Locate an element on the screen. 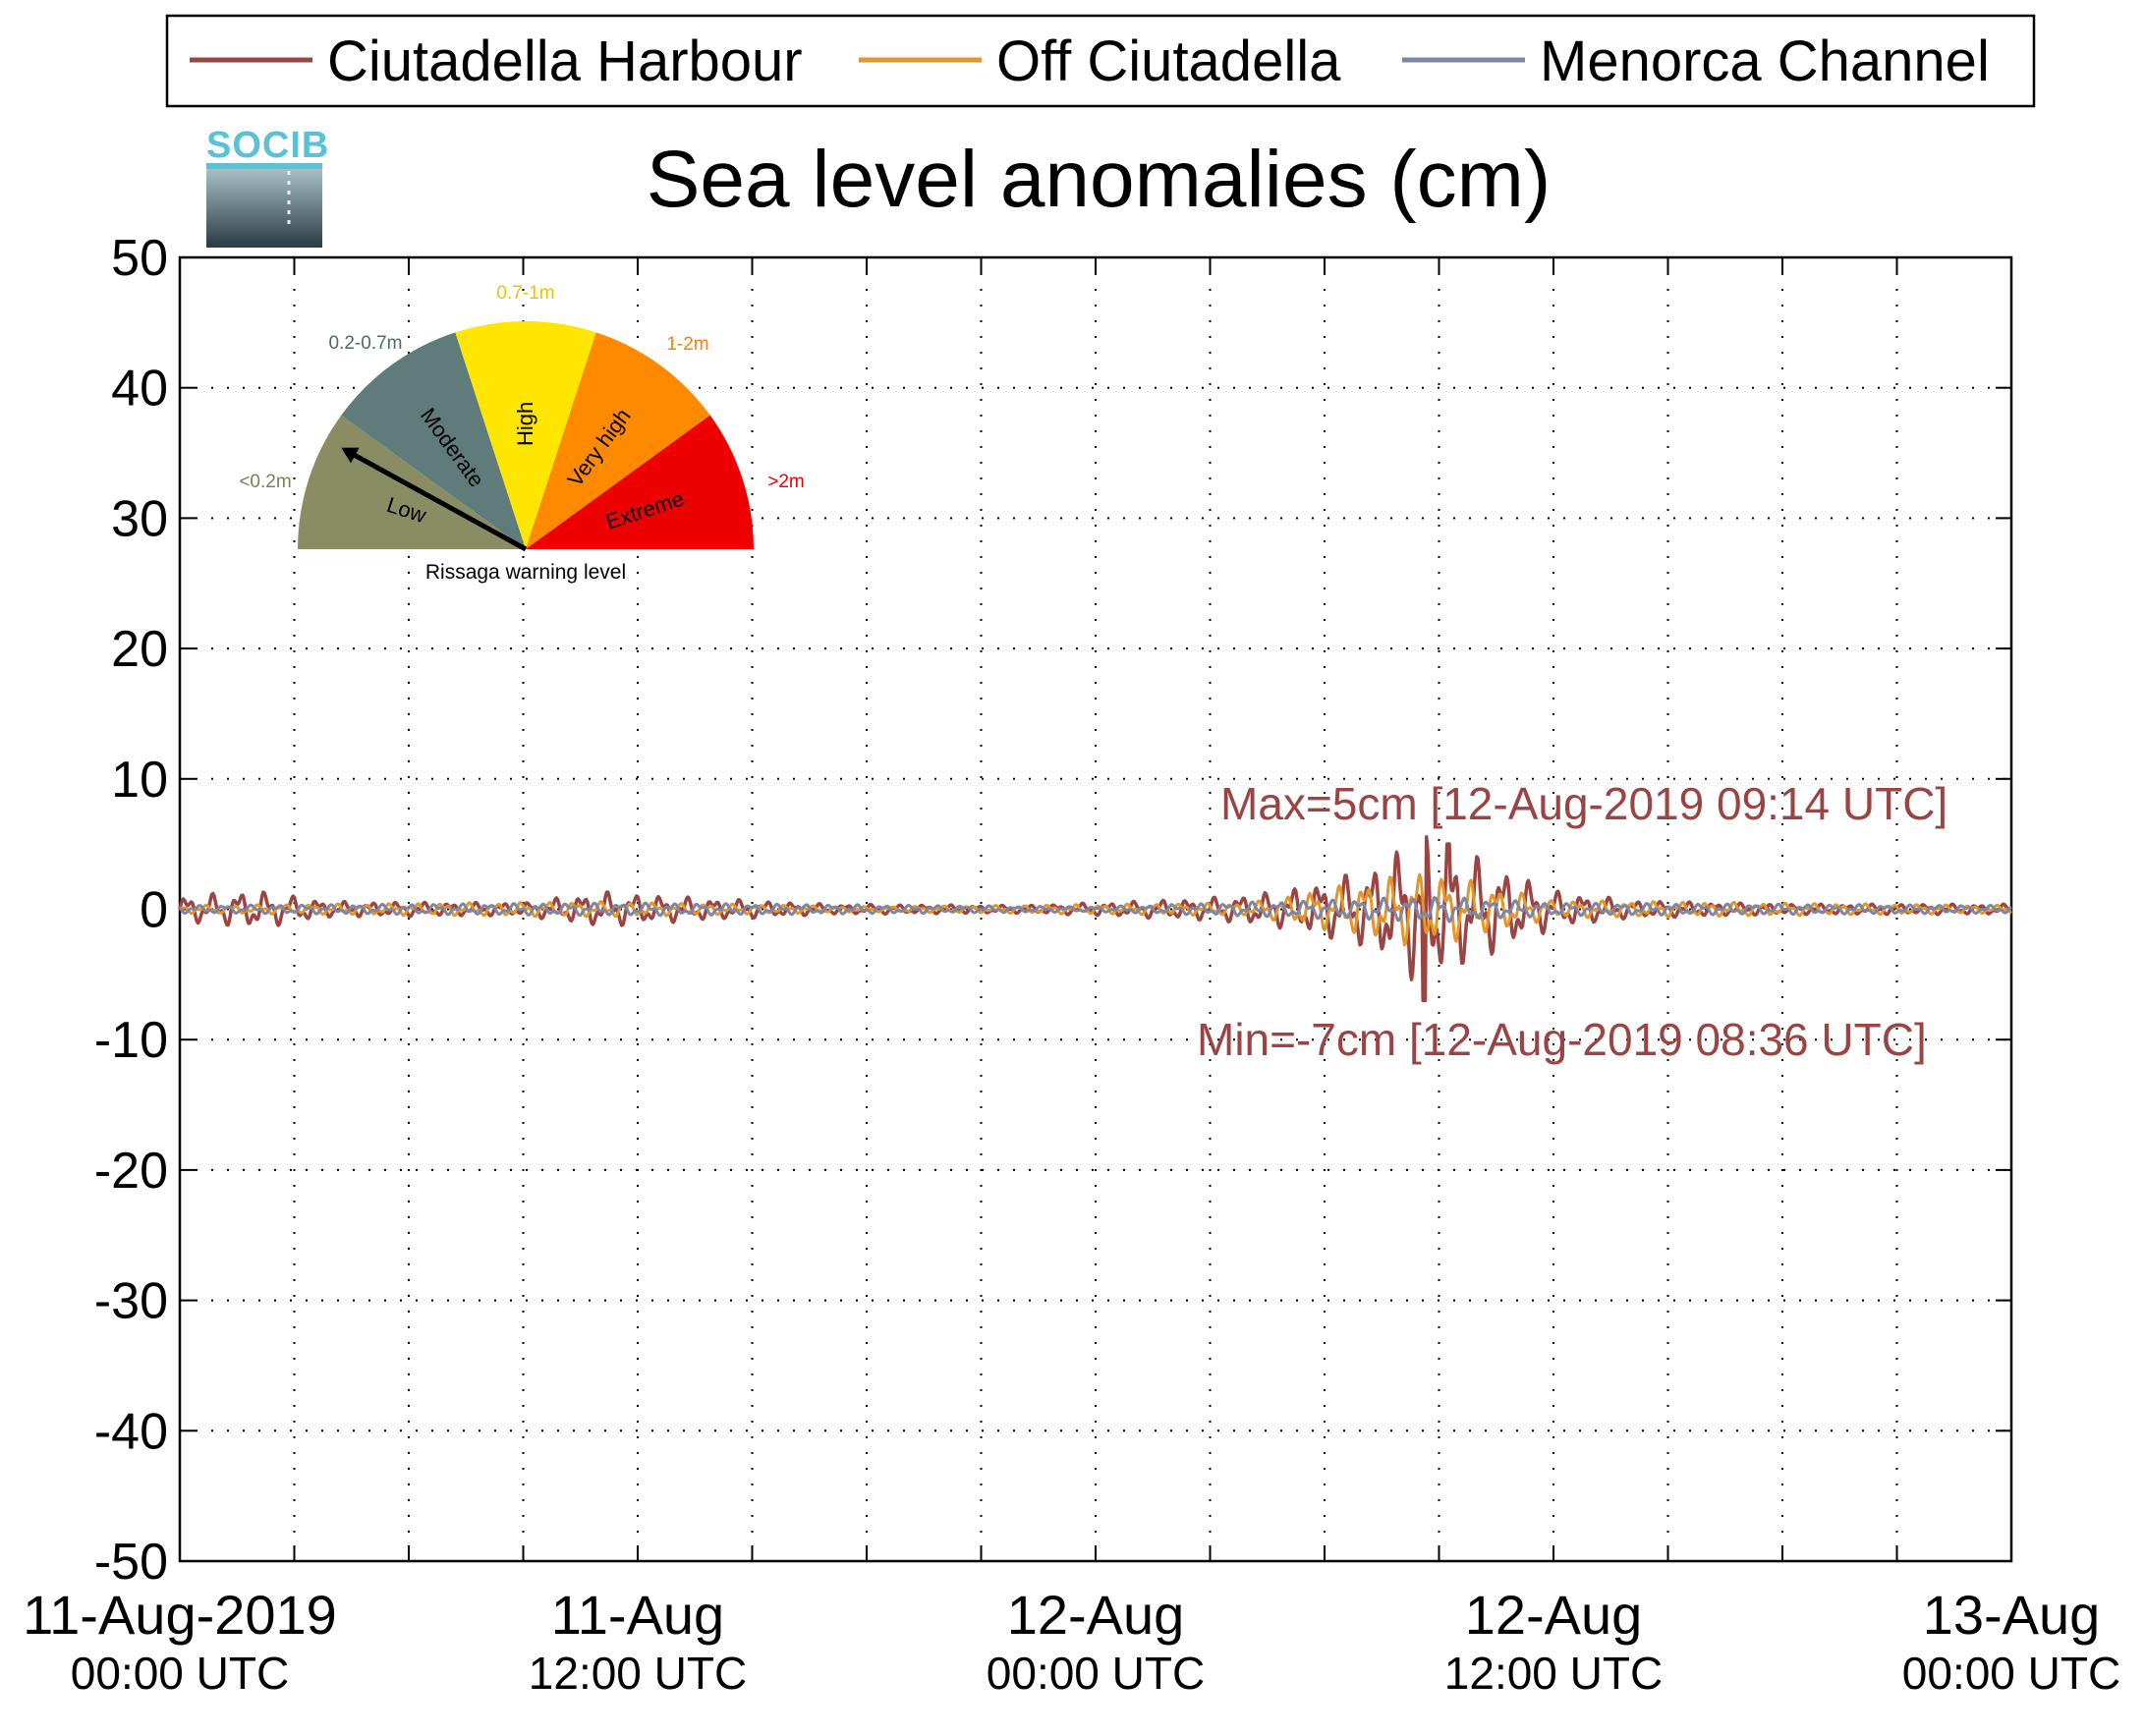 The image size is (2145, 1736). legend-box is located at coordinates (1100, 61).